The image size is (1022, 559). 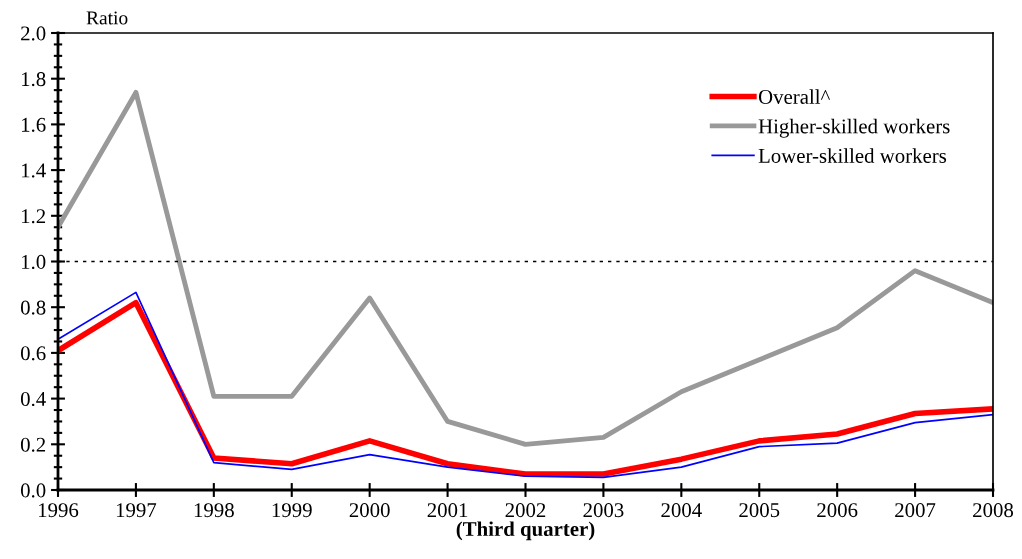 What do you see at coordinates (136, 510) in the screenshot?
I see `x-tick-label: 1997` at bounding box center [136, 510].